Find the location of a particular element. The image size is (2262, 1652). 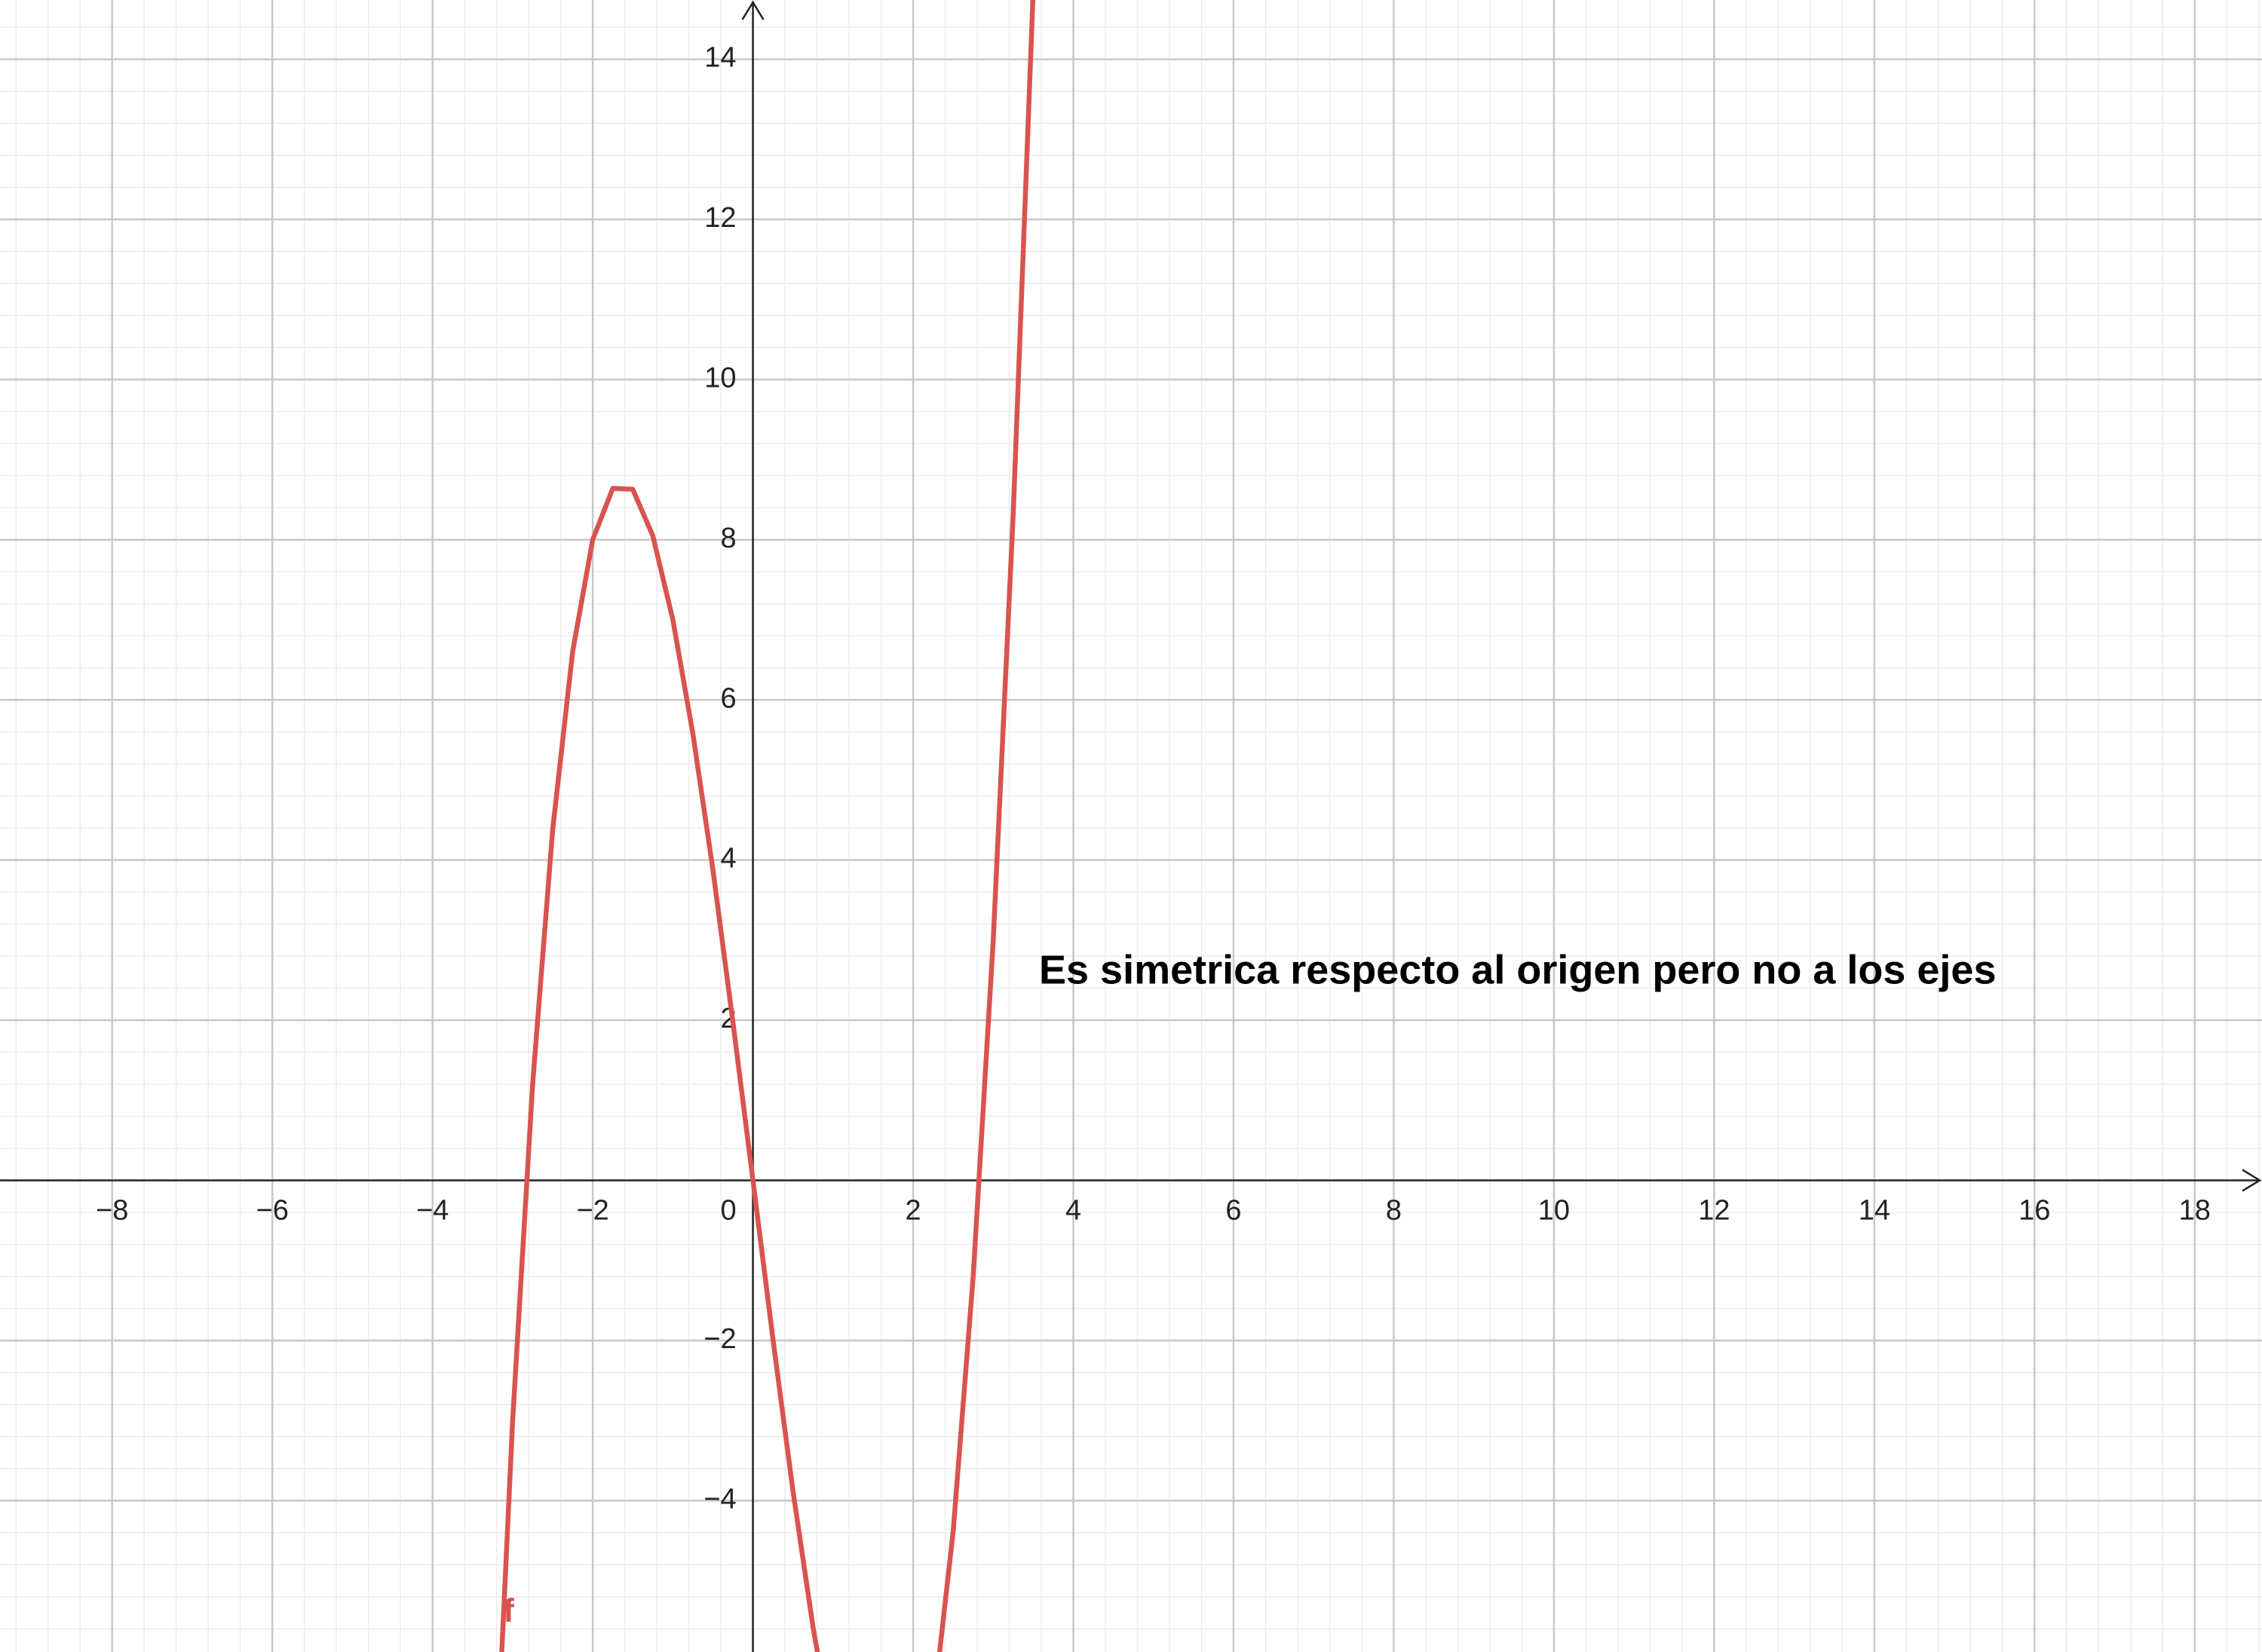

x-tick-label: 14 is located at coordinates (1874, 1210).